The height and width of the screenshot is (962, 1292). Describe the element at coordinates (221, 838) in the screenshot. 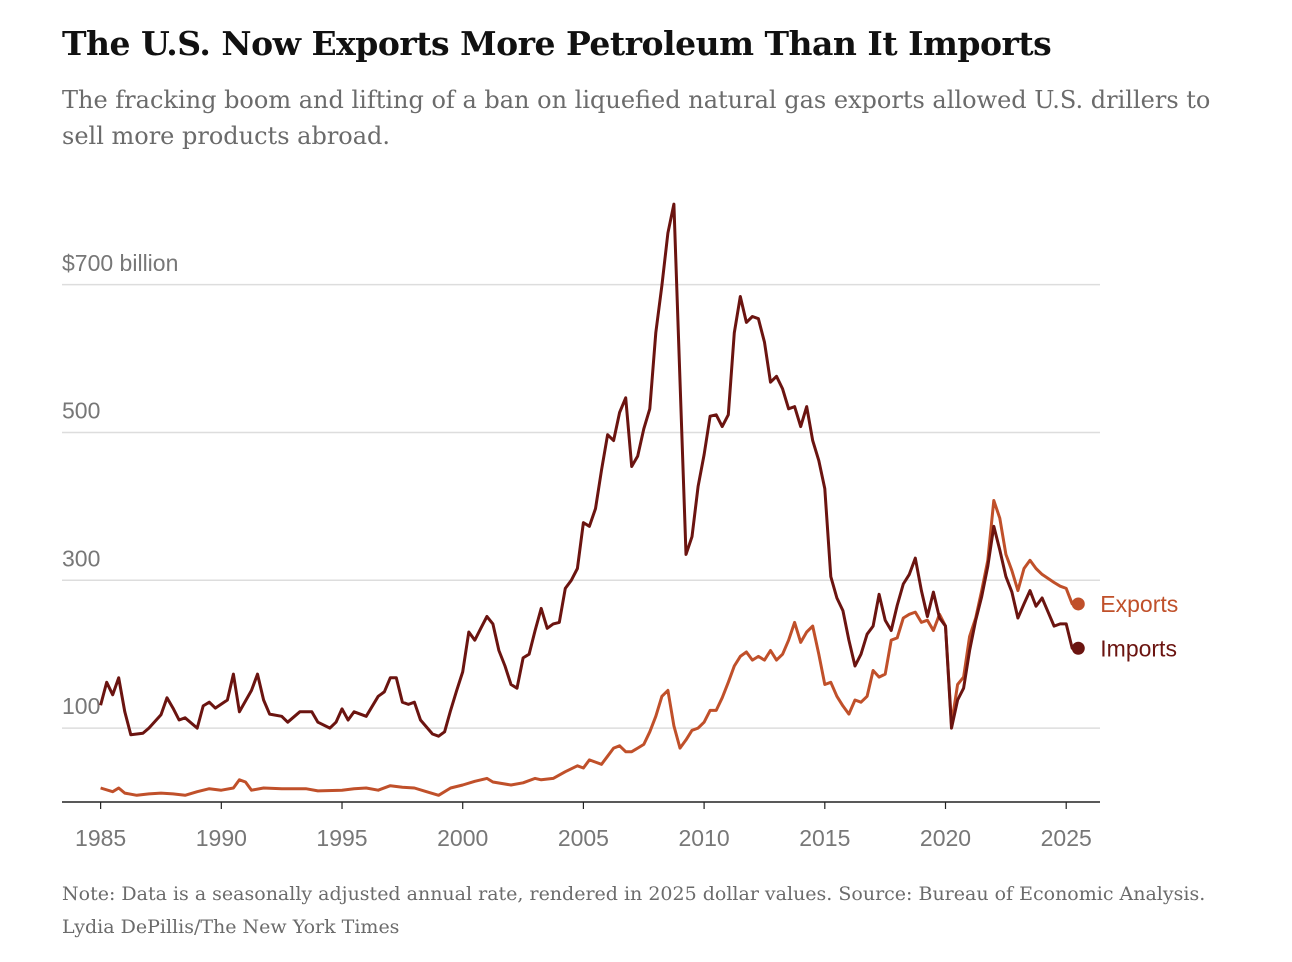

I see `x-tick-label: 1990` at that location.